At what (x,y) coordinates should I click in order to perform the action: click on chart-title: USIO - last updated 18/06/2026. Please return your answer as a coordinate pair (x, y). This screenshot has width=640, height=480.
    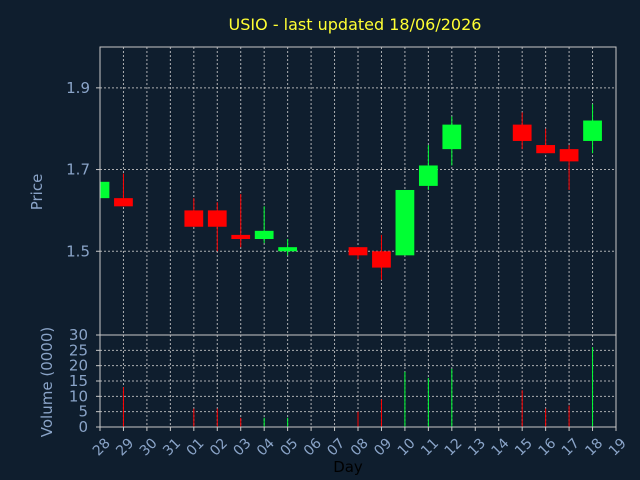
    Looking at the image, I should click on (355, 24).